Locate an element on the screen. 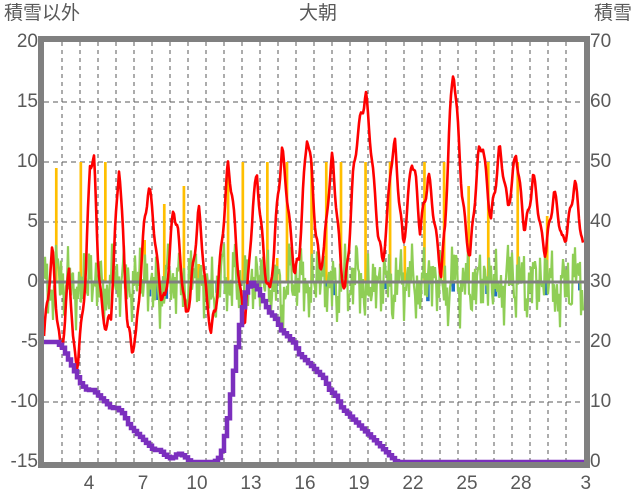 The image size is (636, 501). x-tick-16: 16 is located at coordinates (305, 483).